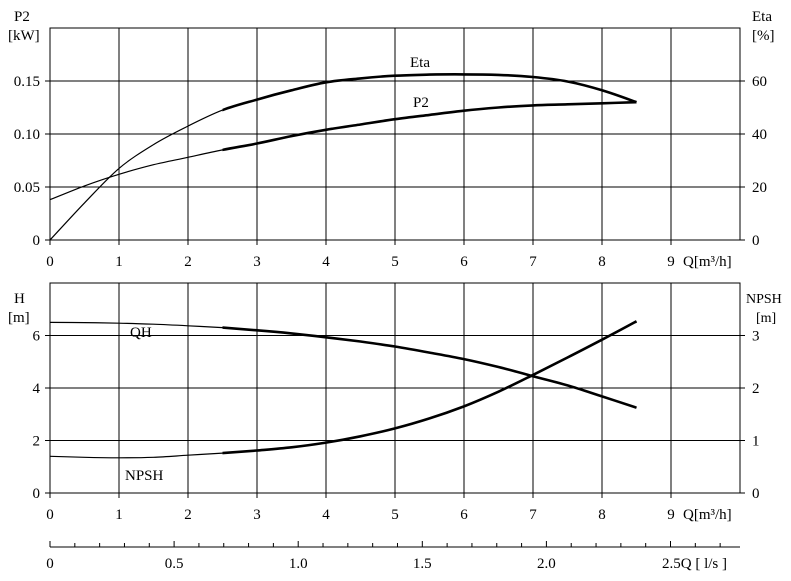 The height and width of the screenshot is (581, 791). Describe the element at coordinates (422, 564) in the screenshot. I see `lps-tick-label: 1.5` at that location.